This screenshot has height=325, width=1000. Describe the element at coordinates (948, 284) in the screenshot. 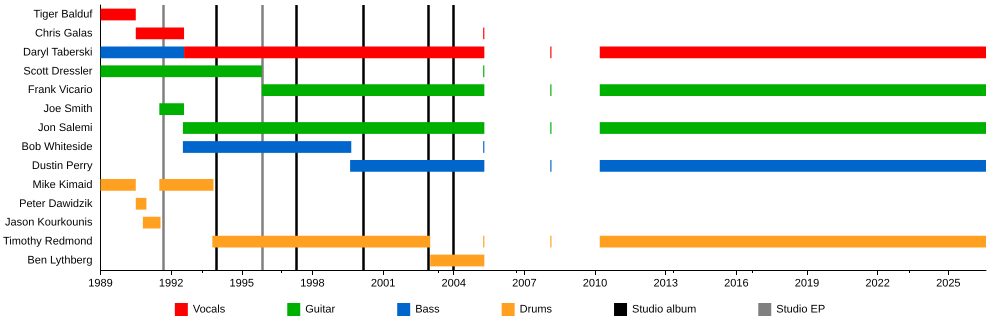

I see `x-tick-label: 2025` at that location.